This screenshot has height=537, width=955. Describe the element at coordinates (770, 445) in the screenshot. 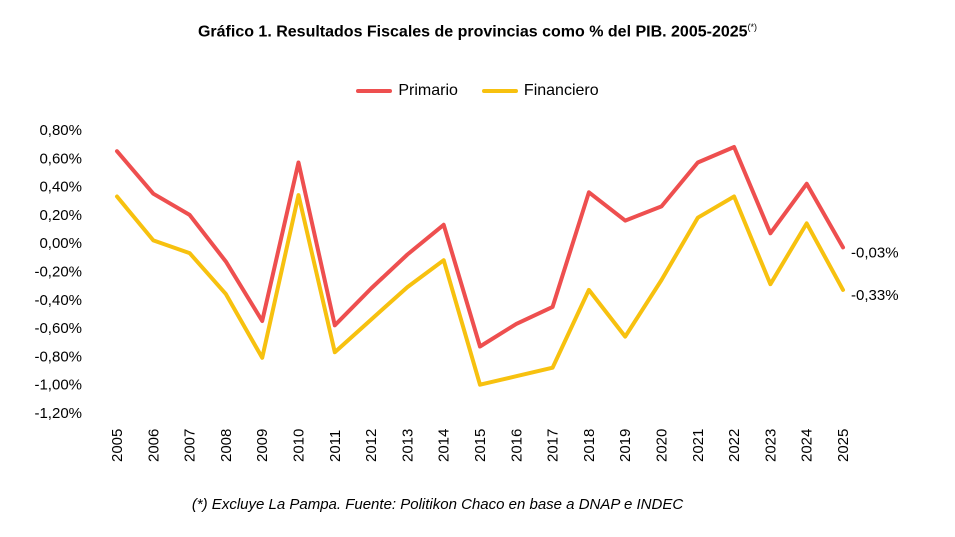

I see `x-tick-label: 2023` at that location.